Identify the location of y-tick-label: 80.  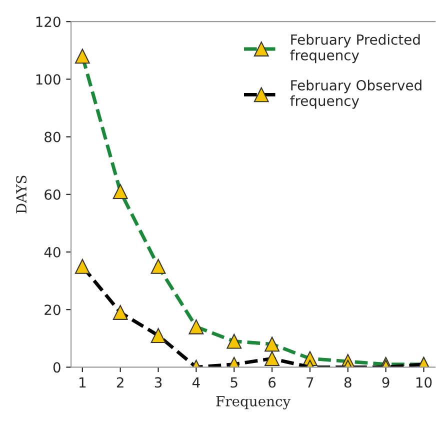
(52, 137).